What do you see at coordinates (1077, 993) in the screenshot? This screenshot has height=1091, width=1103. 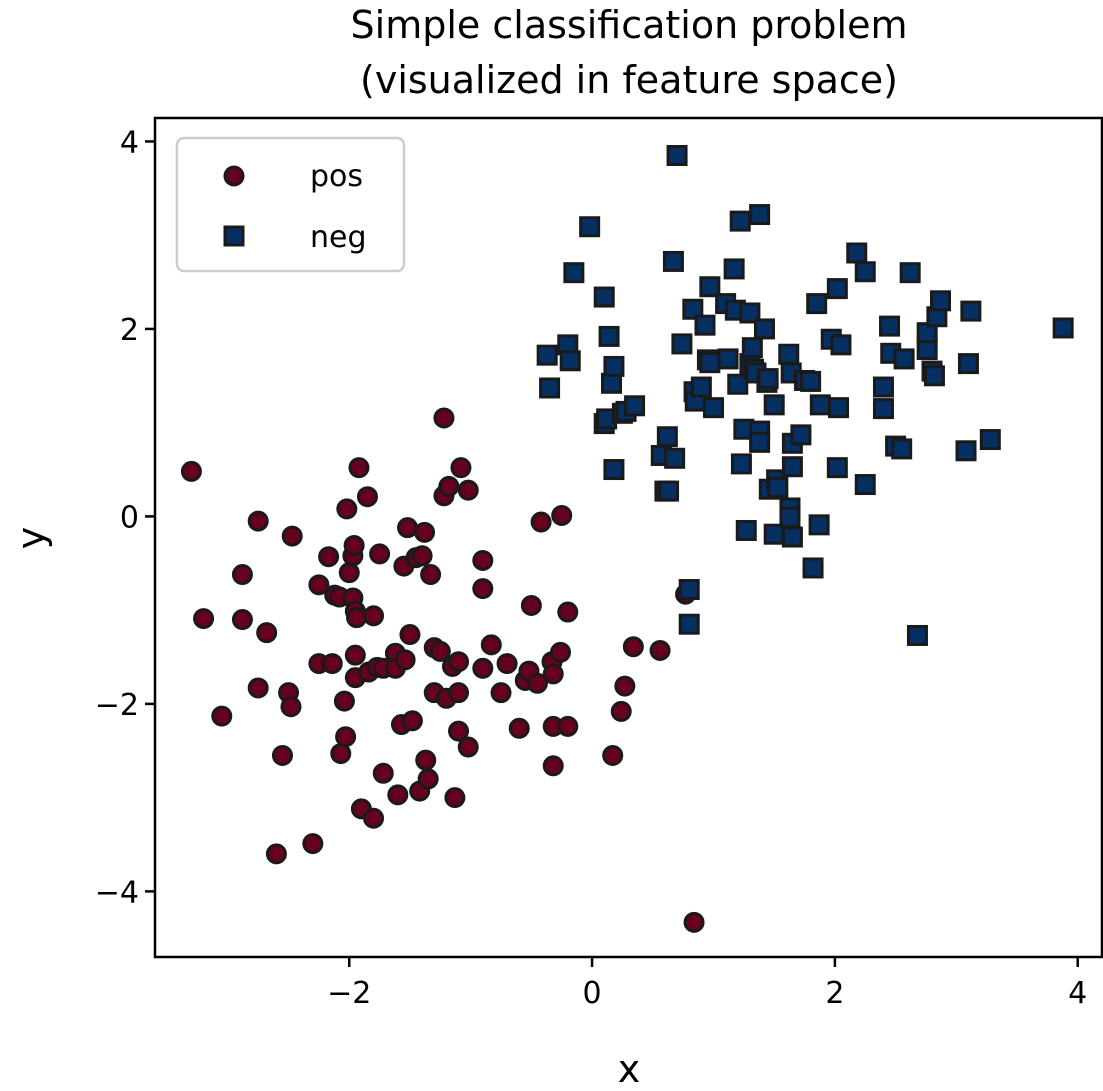 I see `x-tick-label: 4` at bounding box center [1077, 993].